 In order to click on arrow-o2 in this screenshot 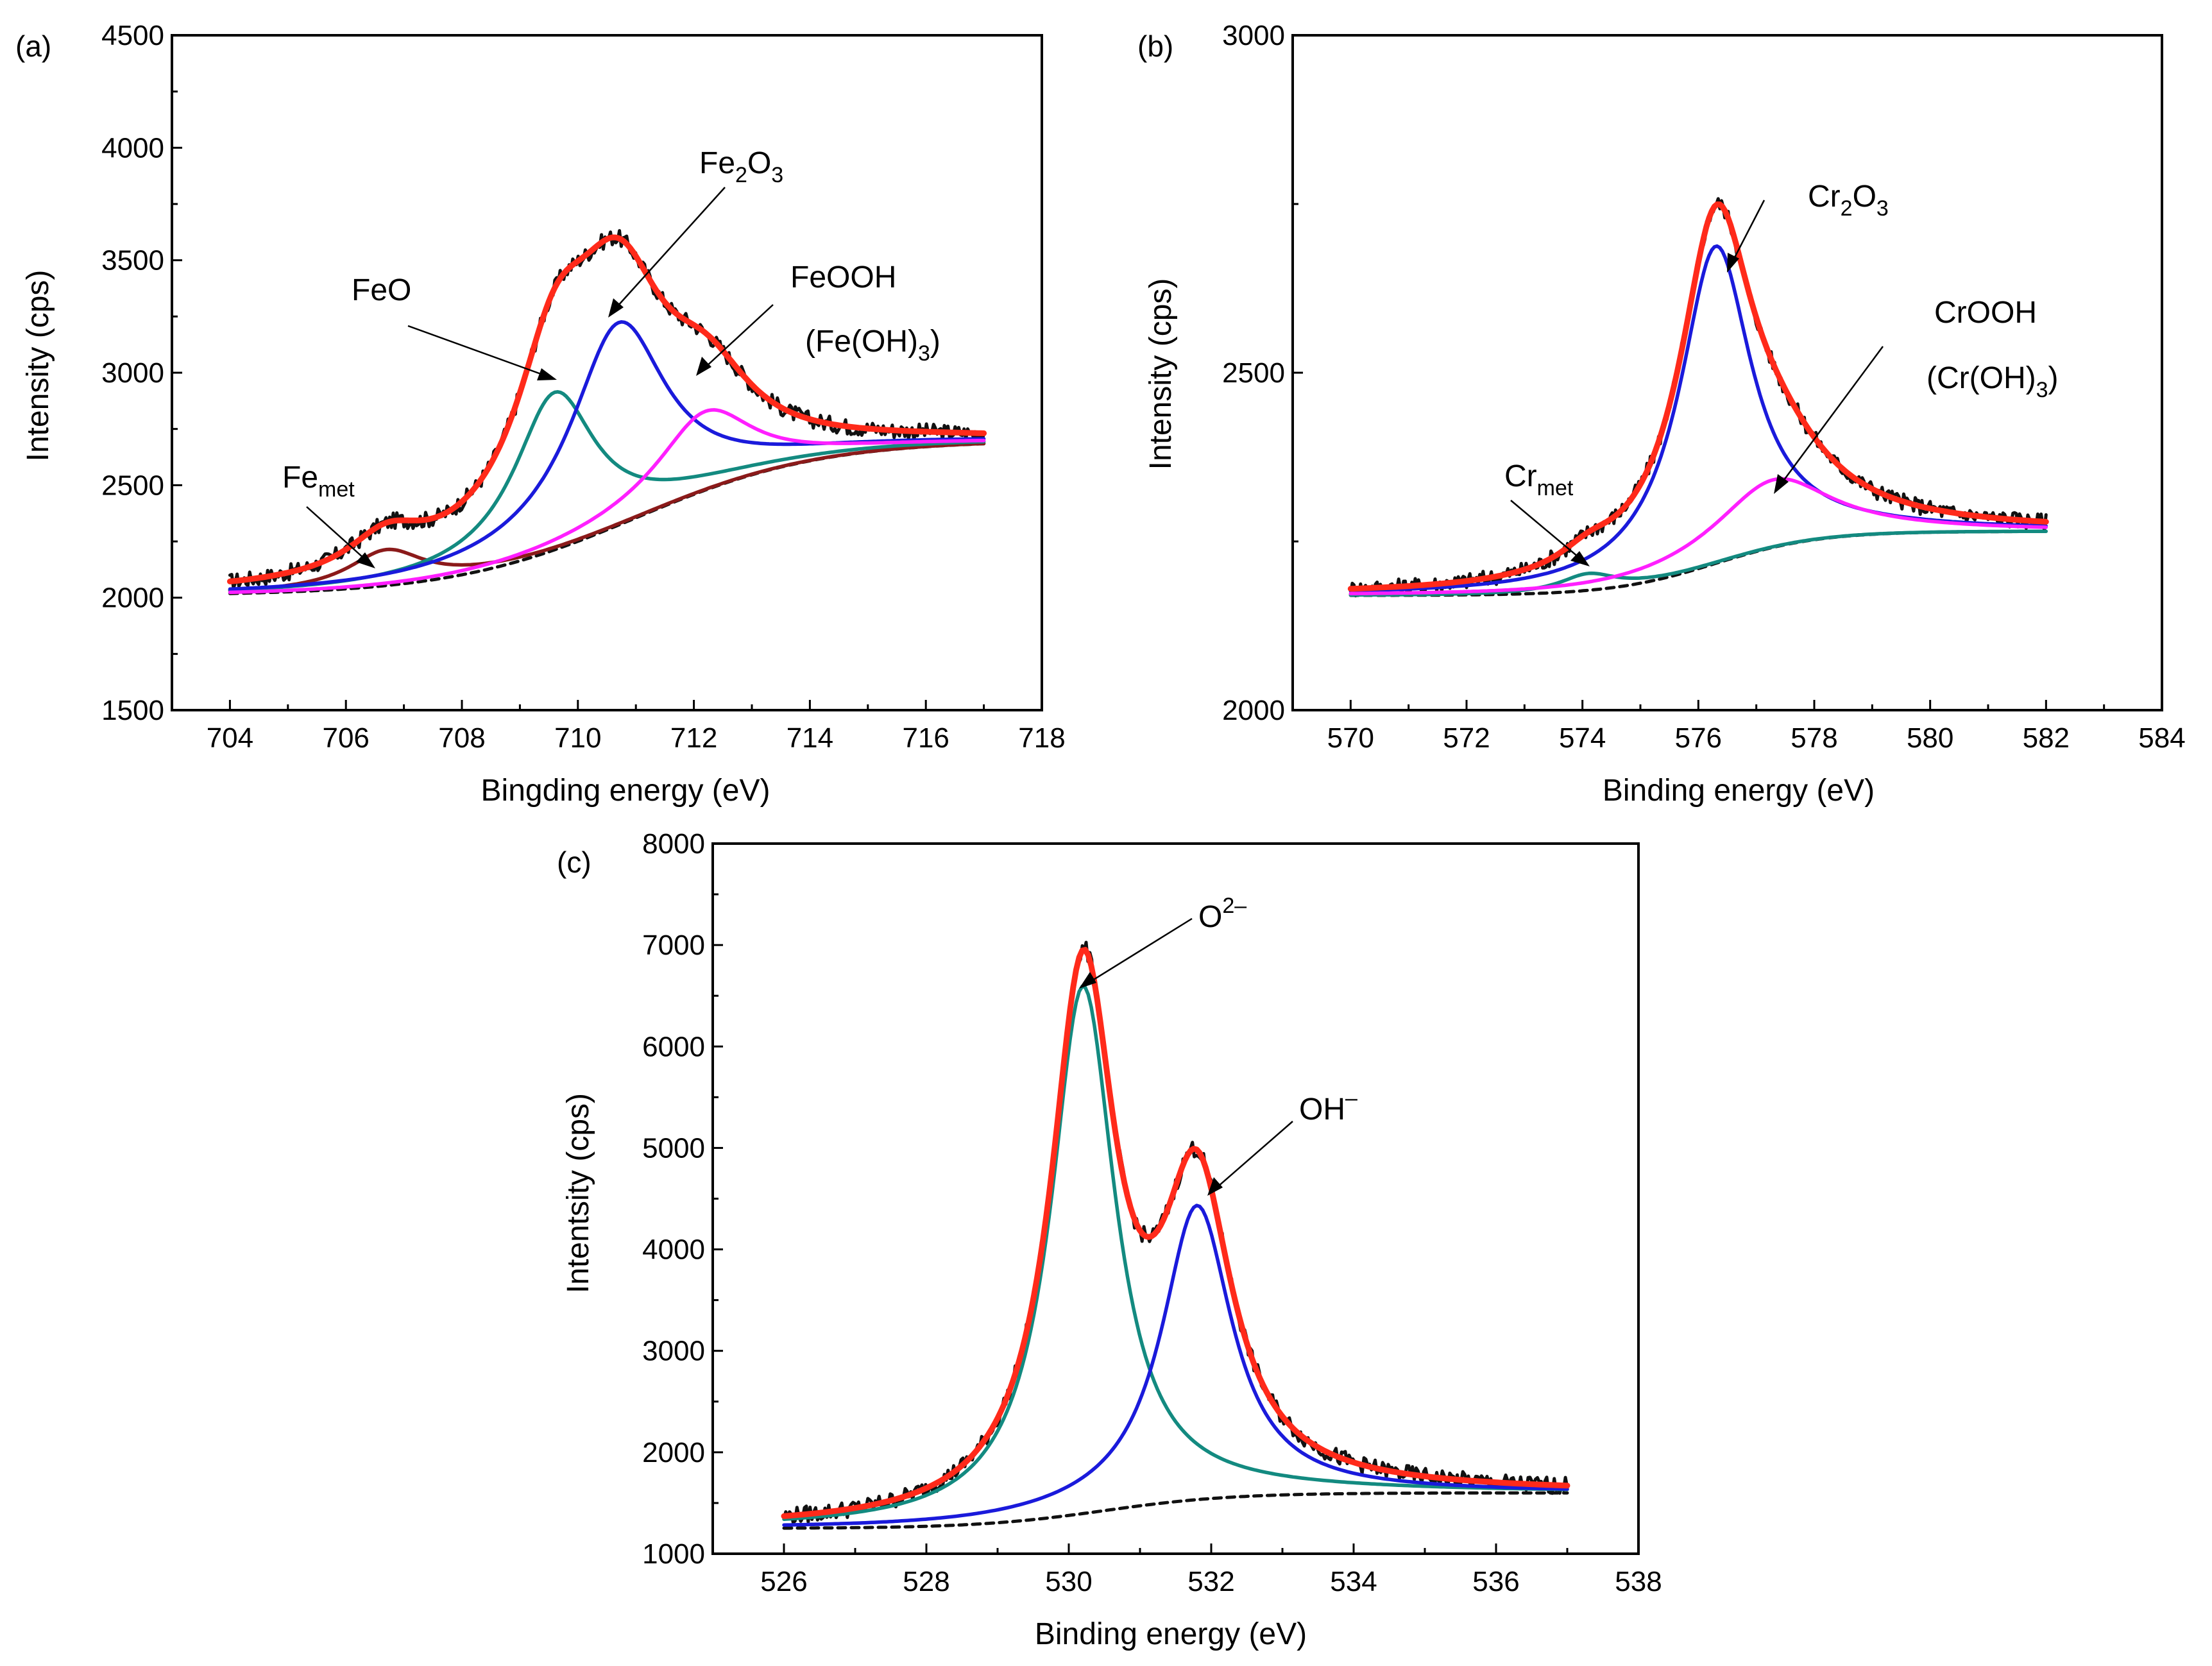, I will do `click(1141, 950)`.